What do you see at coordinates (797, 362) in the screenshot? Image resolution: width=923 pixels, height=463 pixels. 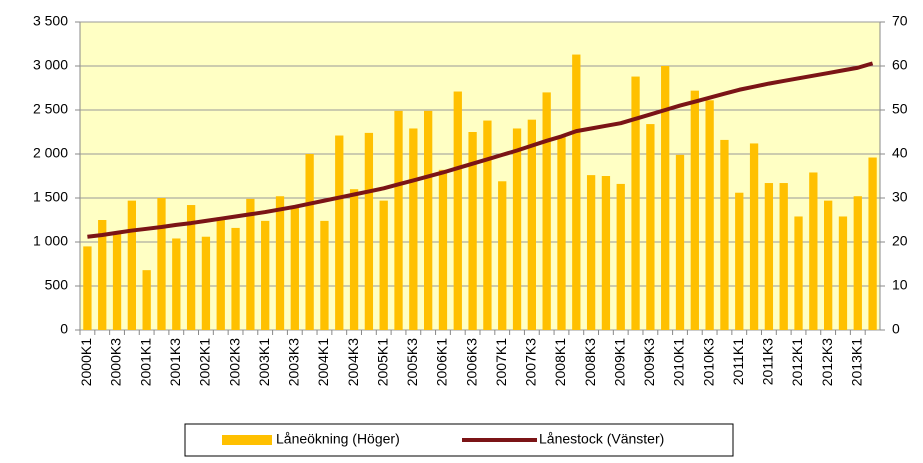 I see `x-tick-label: 2012K1` at bounding box center [797, 362].